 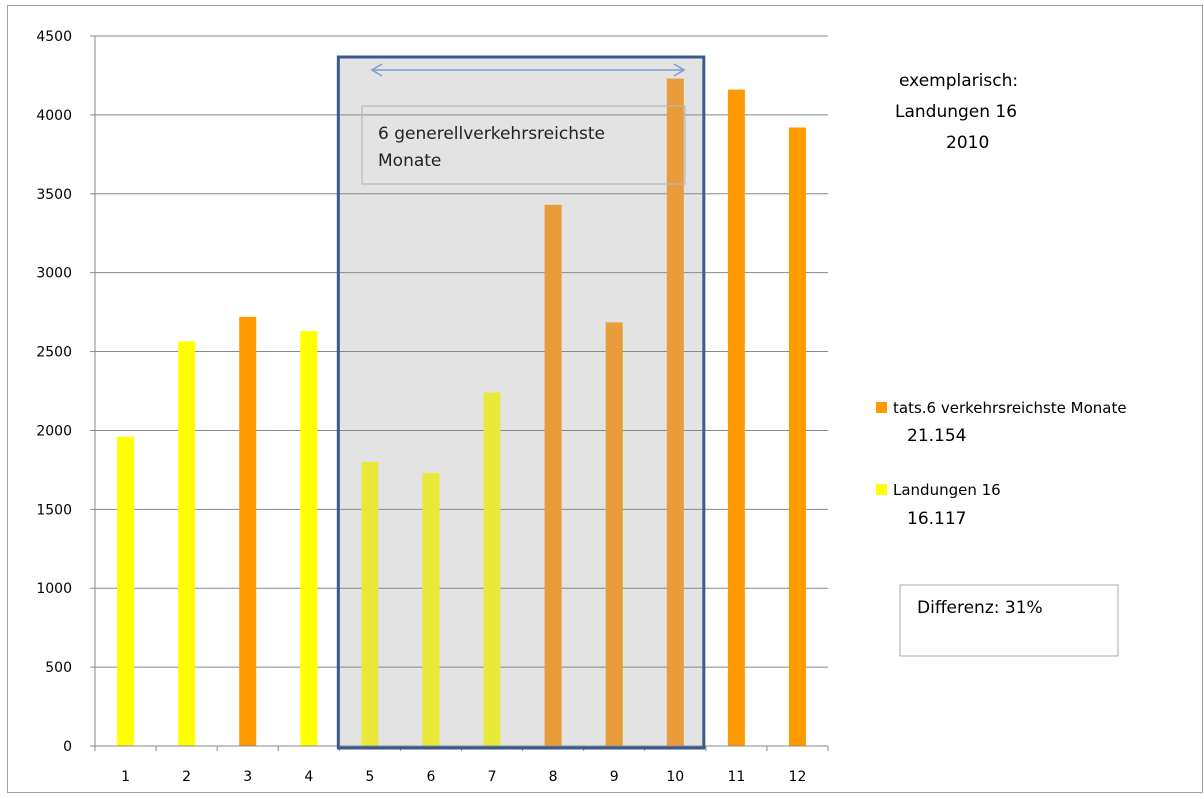 What do you see at coordinates (409, 161) in the screenshot?
I see `highlight-label-line-2: Monate` at bounding box center [409, 161].